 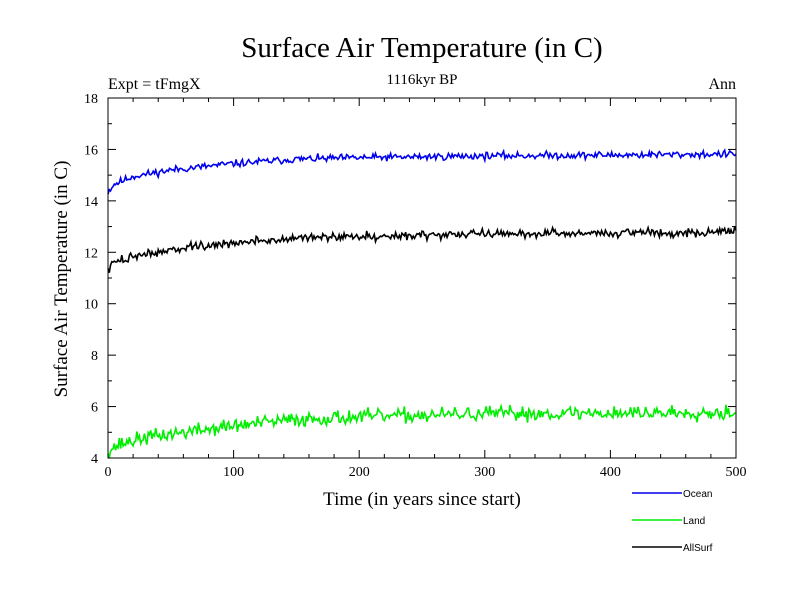 I want to click on legend-label-land: Land, so click(x=694, y=521).